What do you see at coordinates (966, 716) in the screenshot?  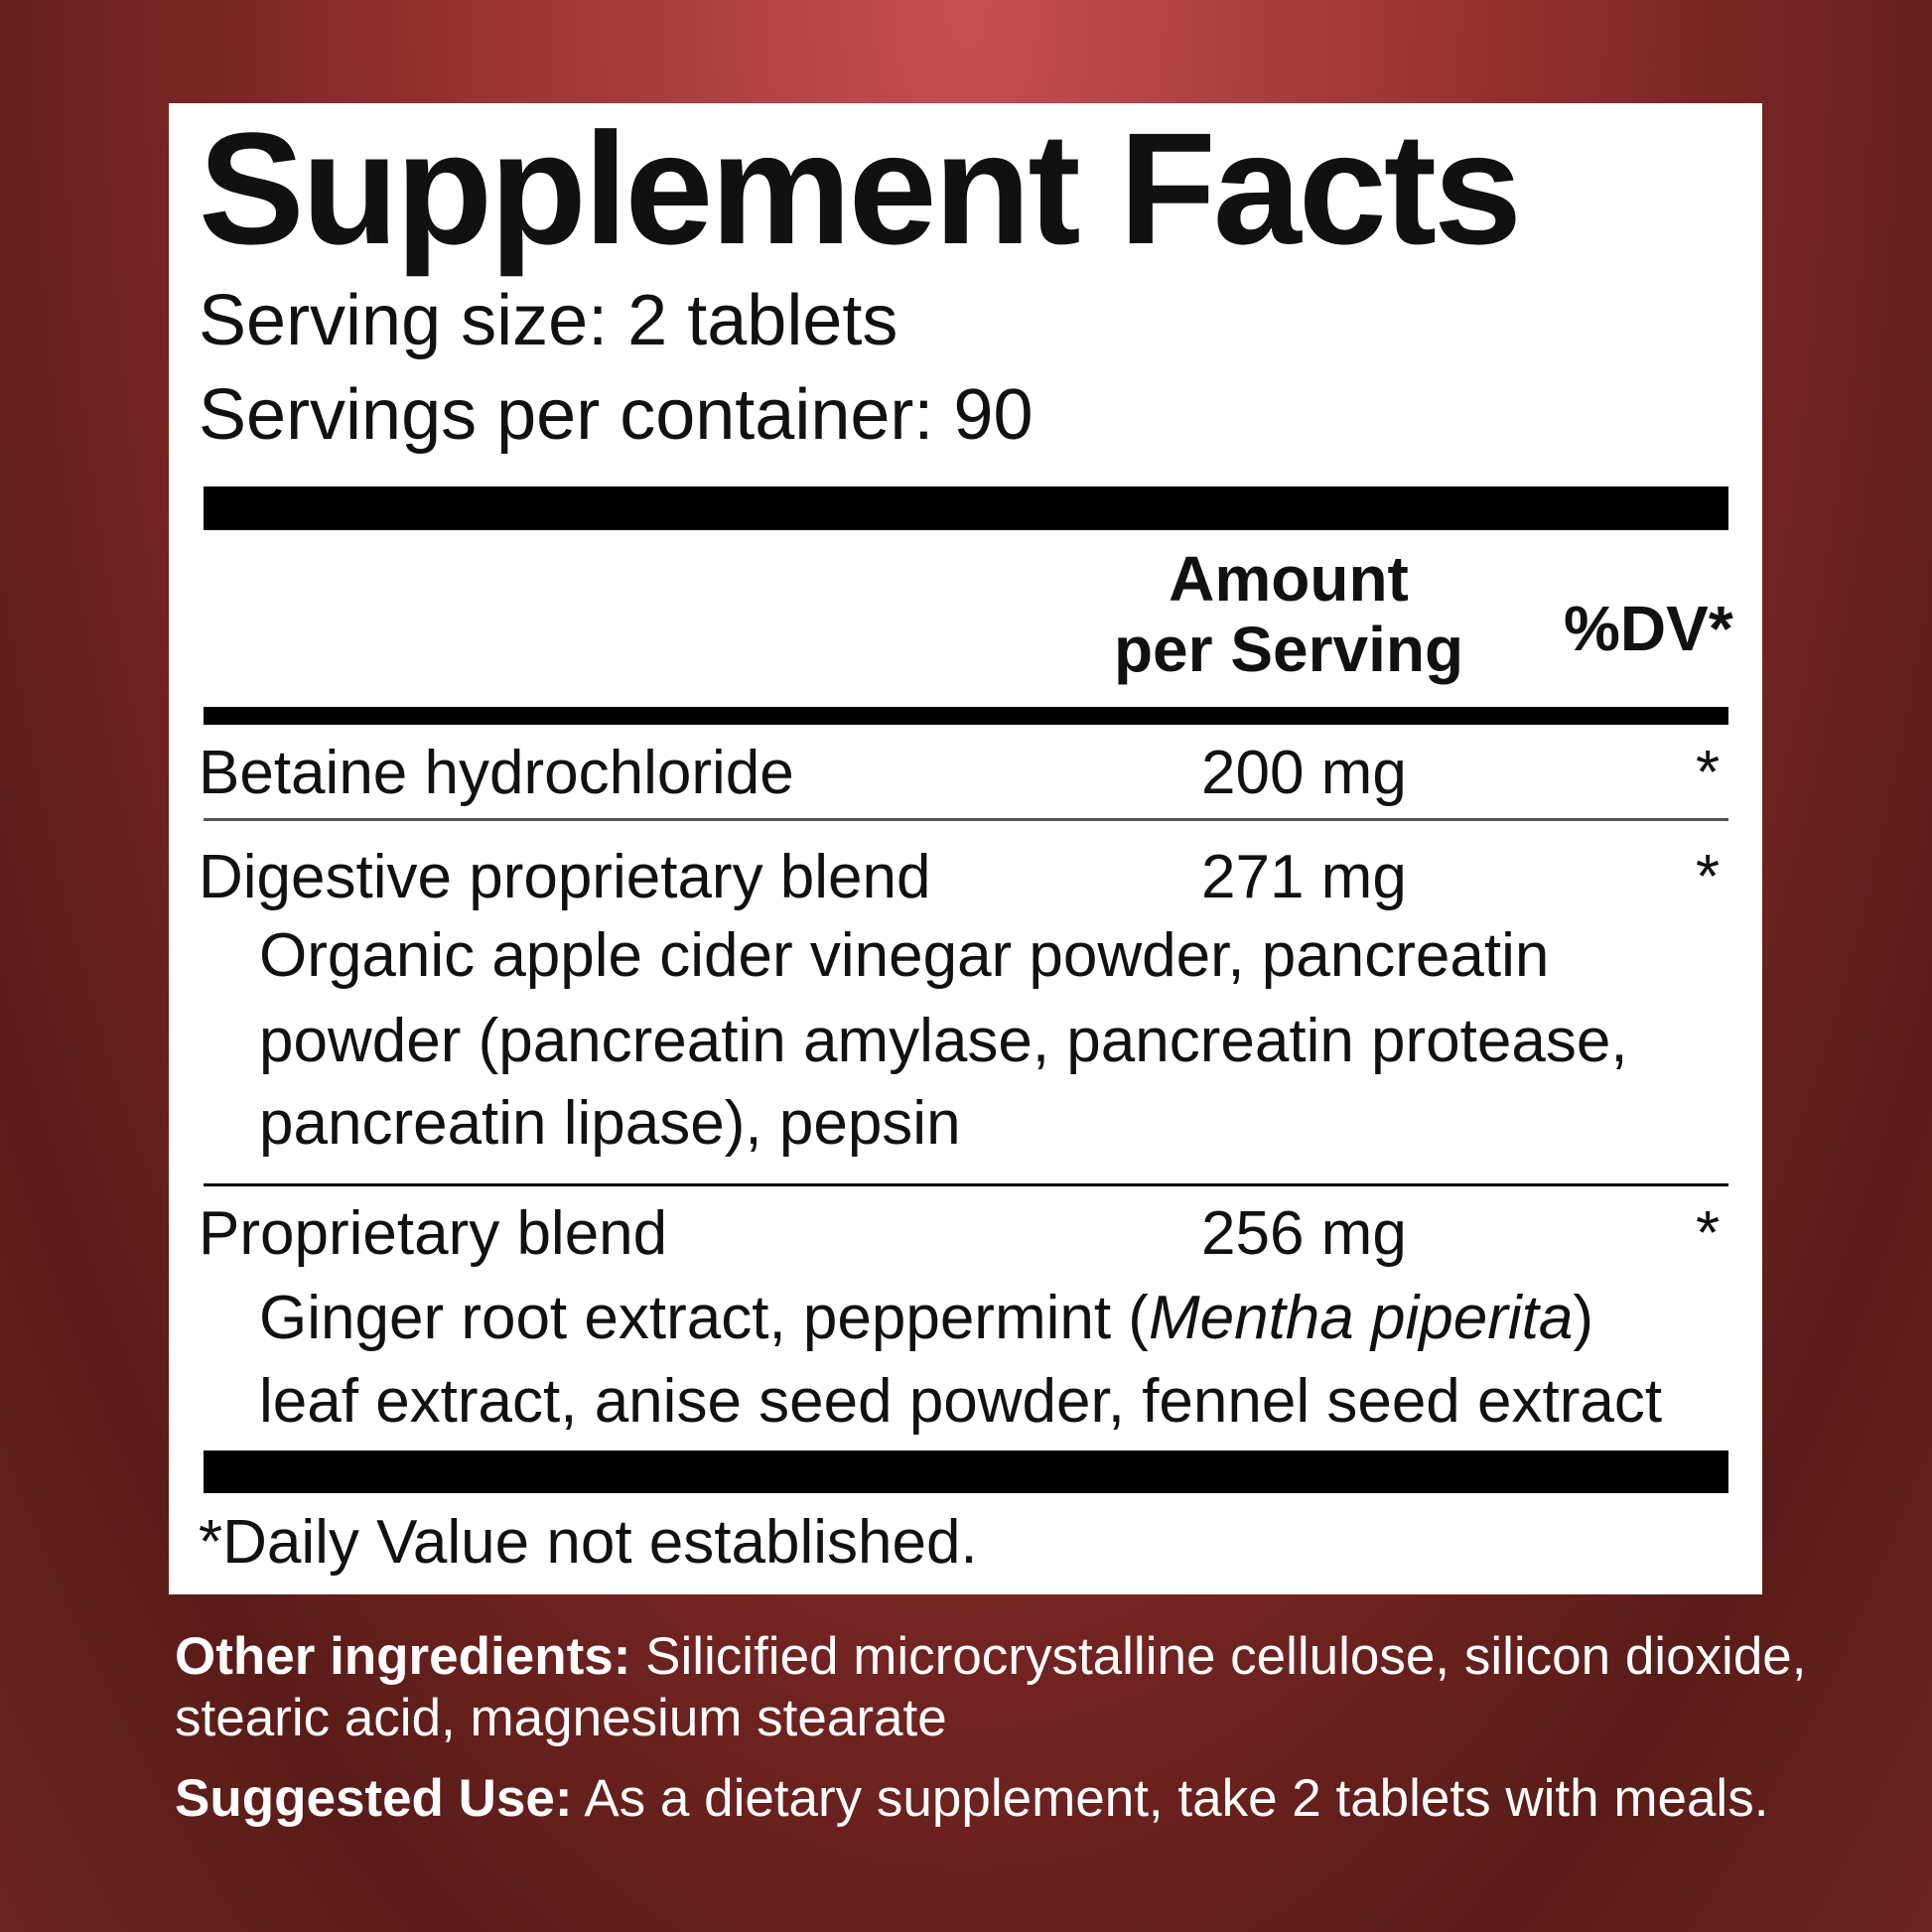 I see `divider-medium` at bounding box center [966, 716].